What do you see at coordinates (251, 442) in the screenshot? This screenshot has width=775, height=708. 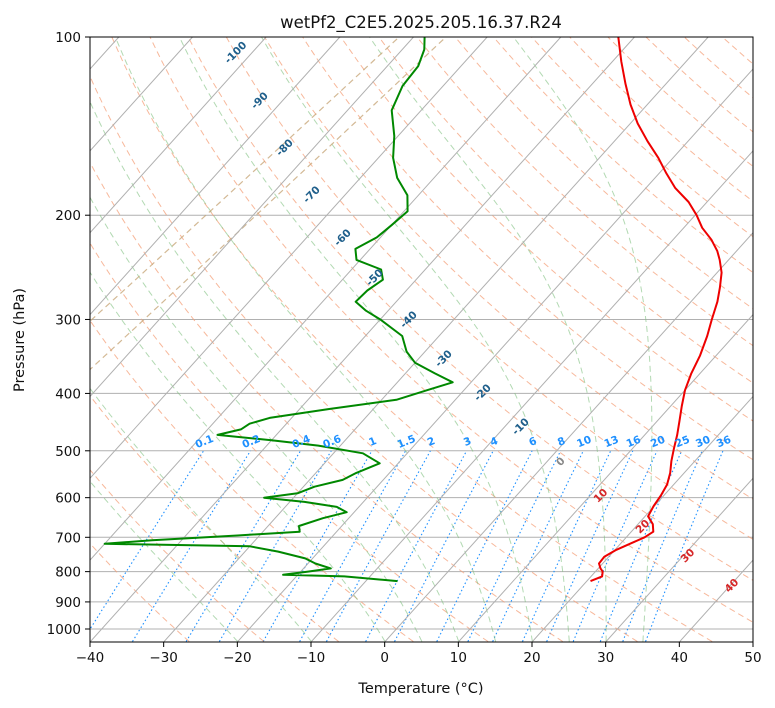 I see `mixing-ratio-label: 0.2` at bounding box center [251, 442].